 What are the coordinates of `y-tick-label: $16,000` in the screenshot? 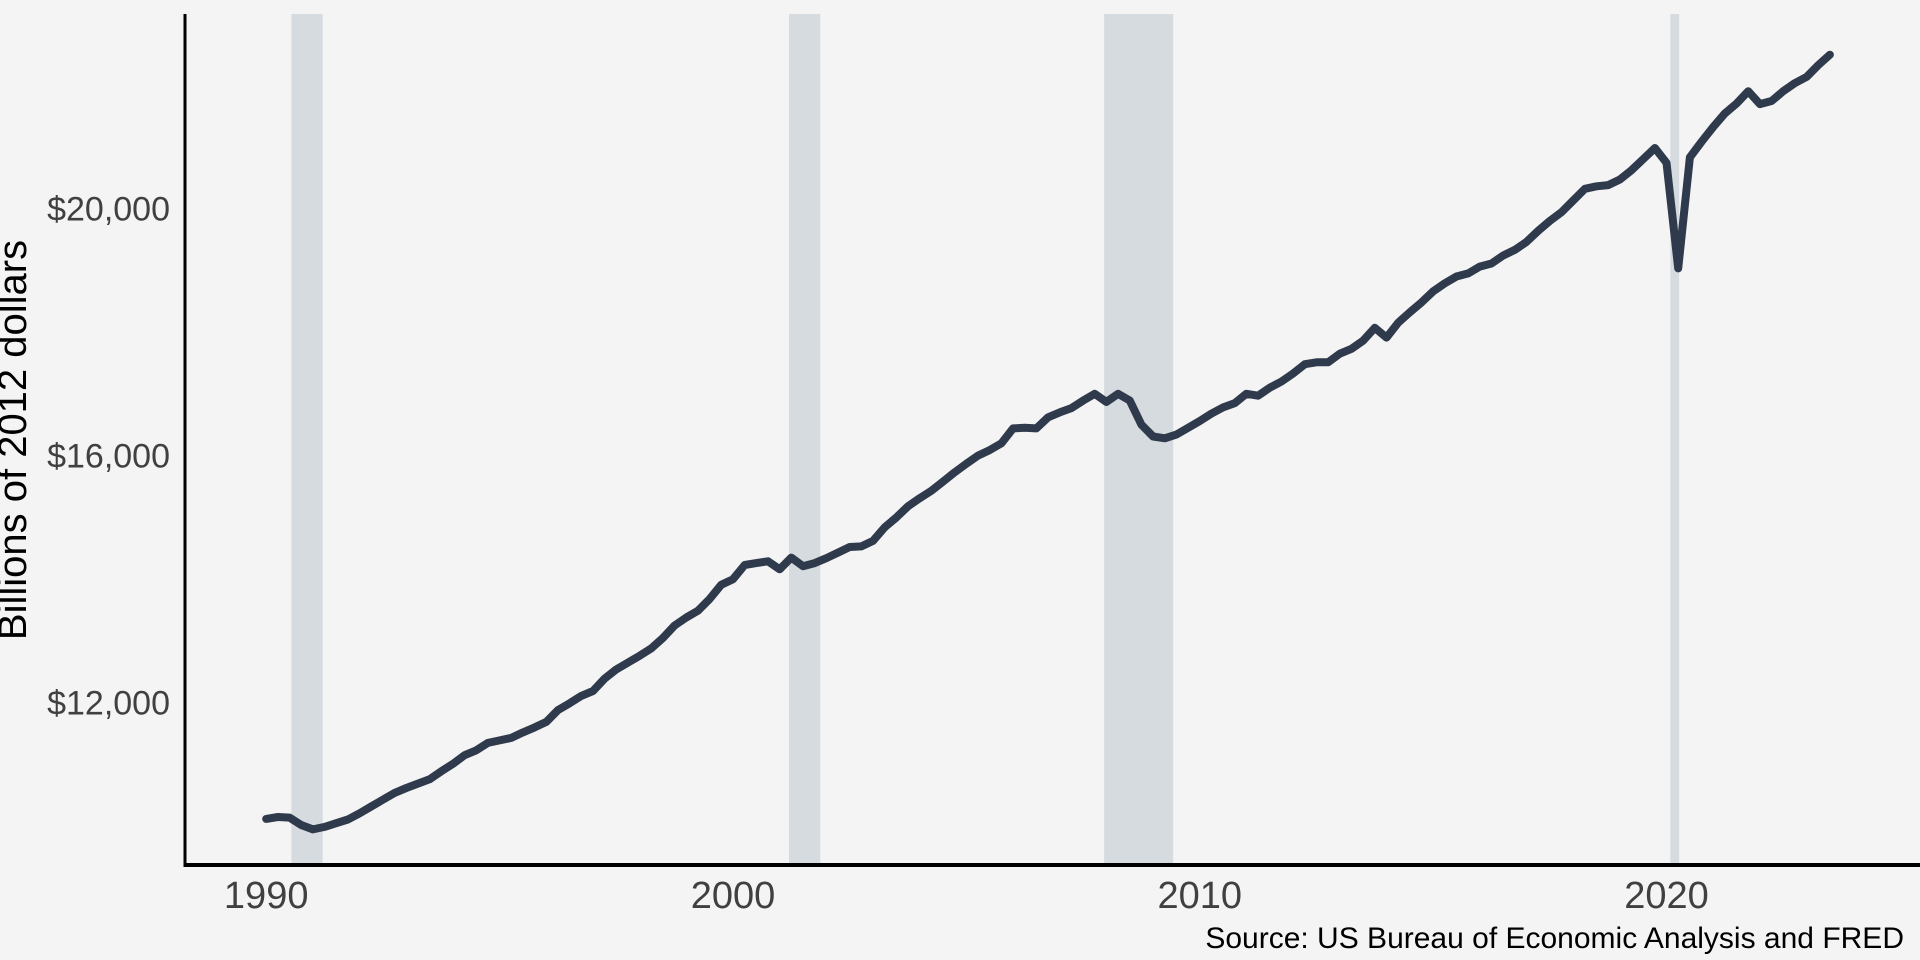 It's located at (108, 457).